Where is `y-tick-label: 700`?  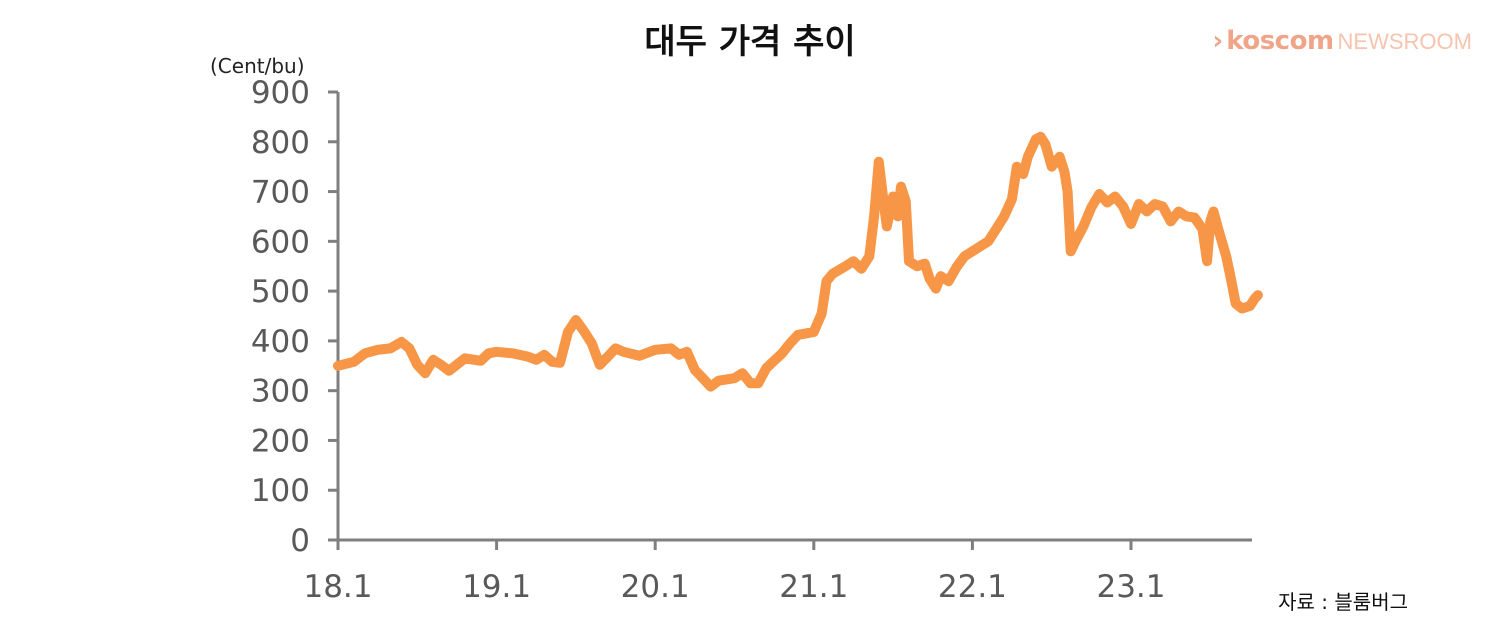
y-tick-label: 700 is located at coordinates (280, 193).